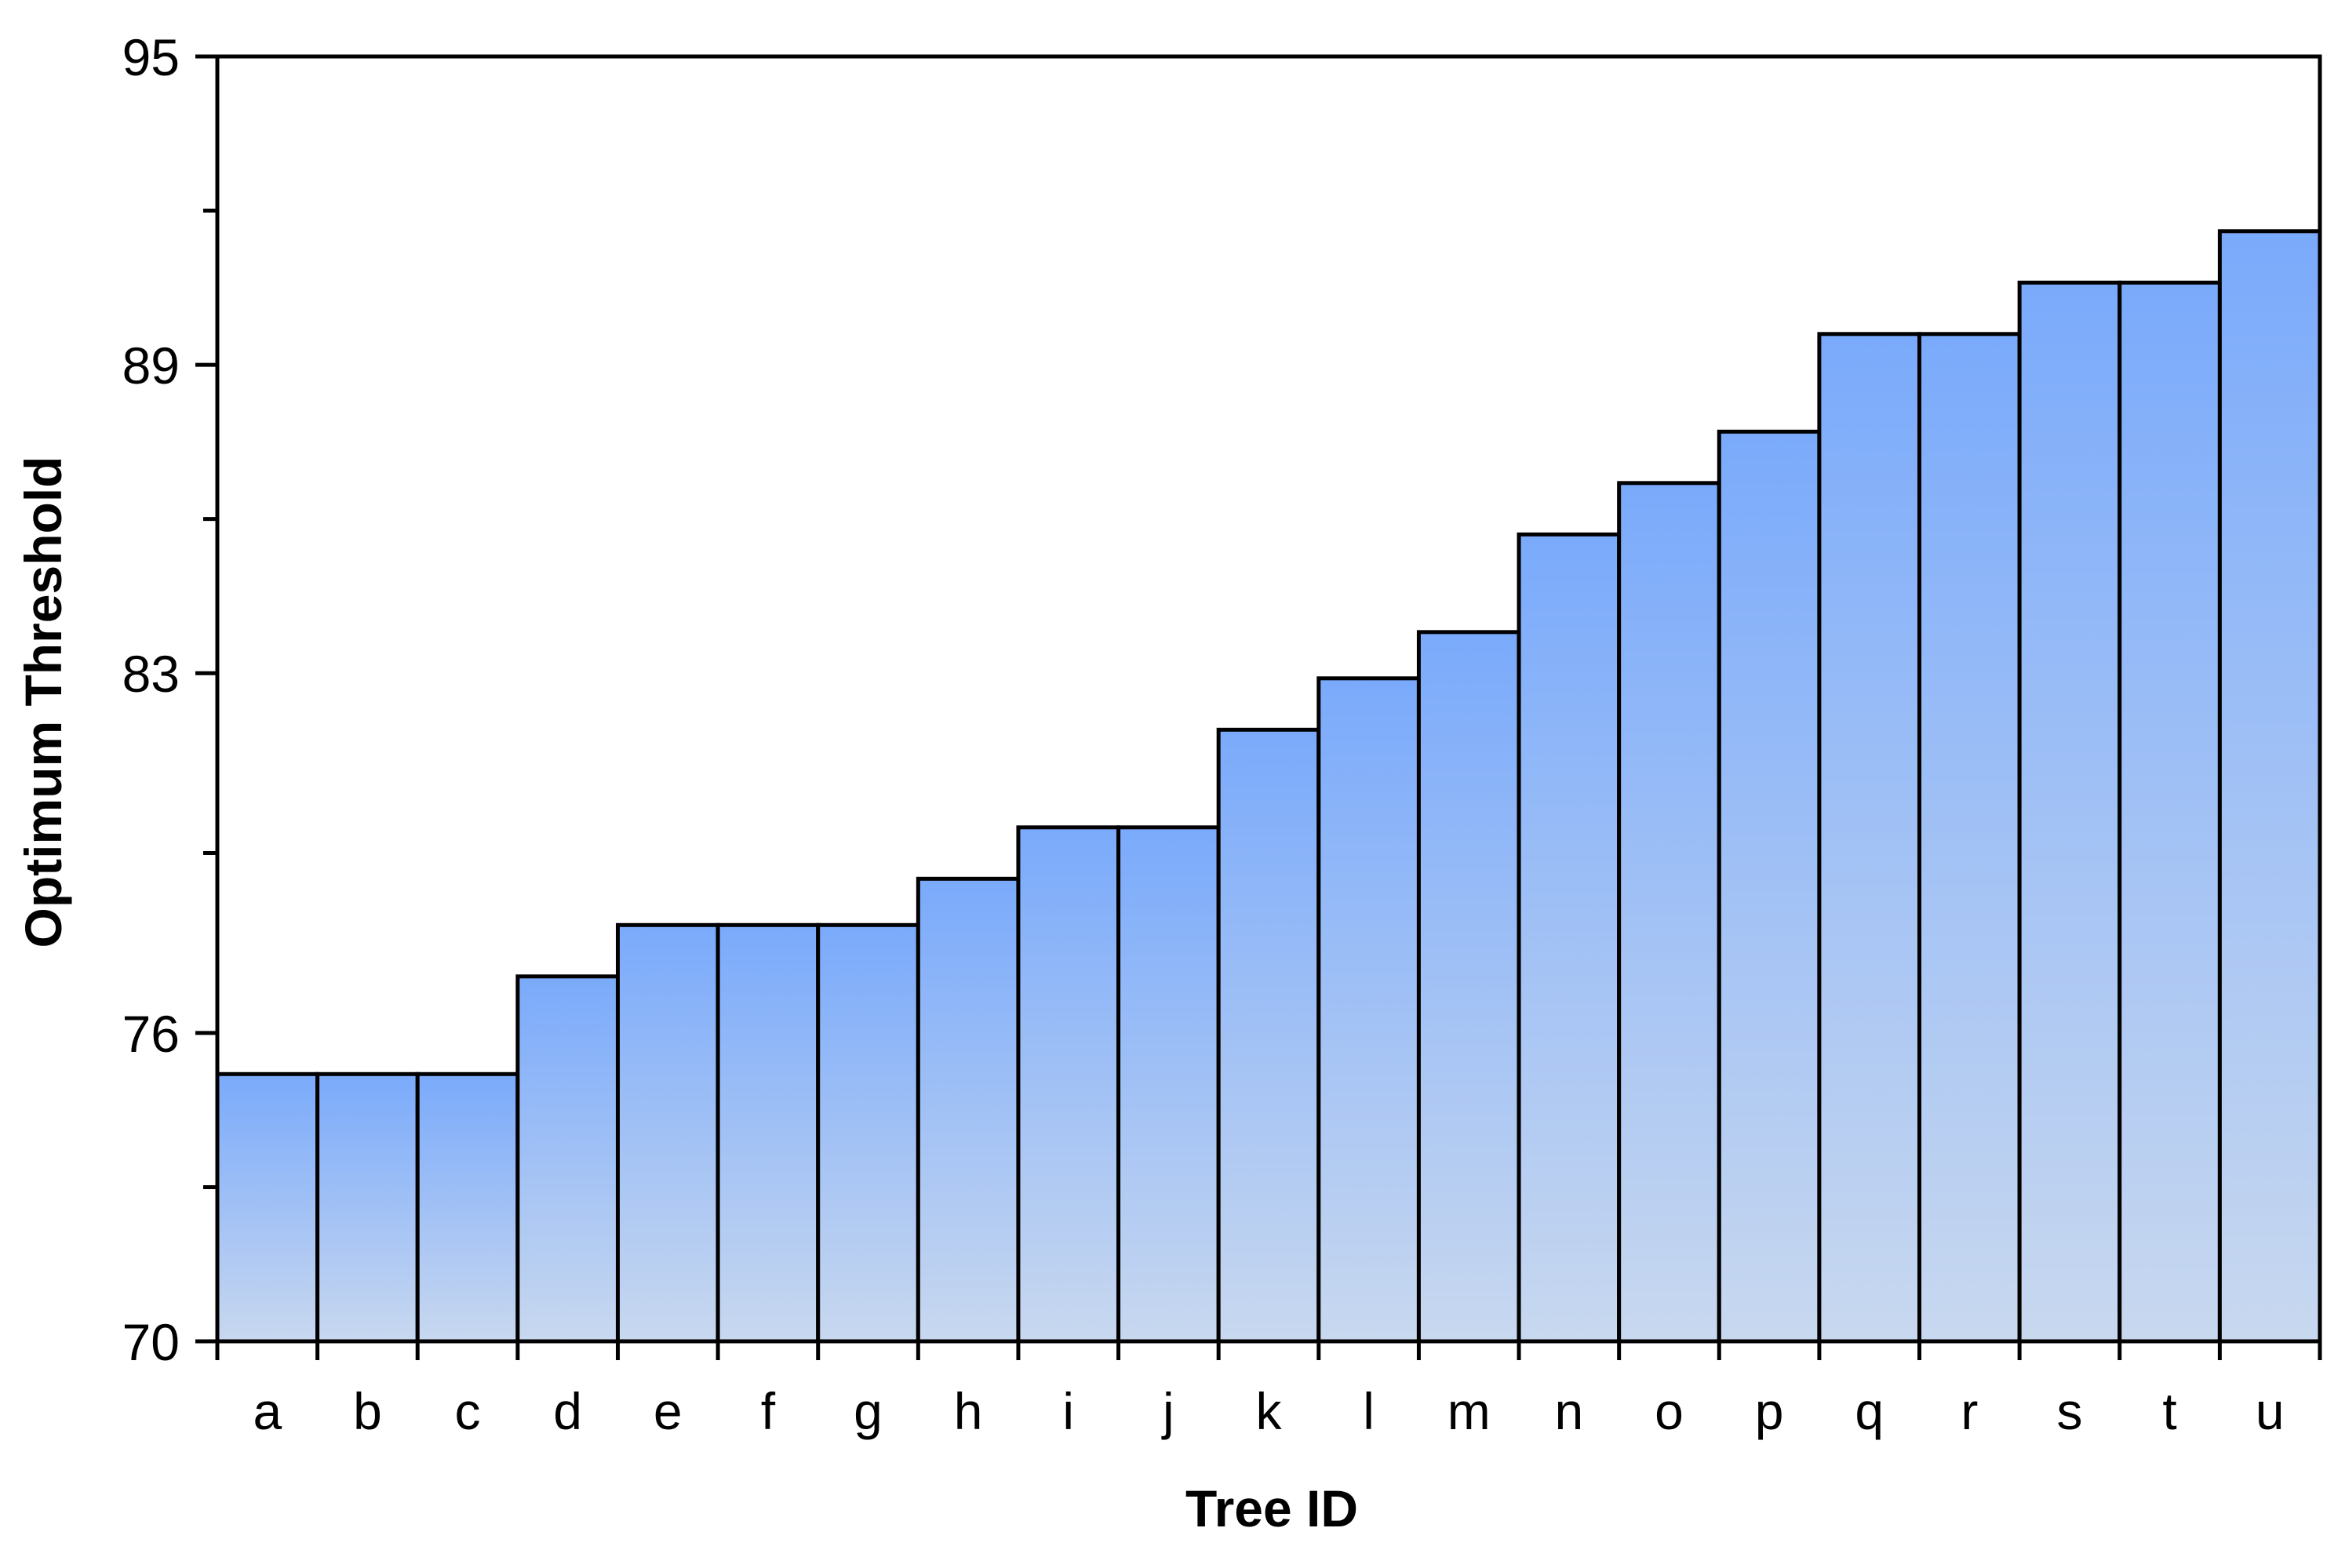 Image resolution: width=2345 pixels, height=1568 pixels. What do you see at coordinates (1969, 1411) in the screenshot?
I see `x-tick-label-r: r` at bounding box center [1969, 1411].